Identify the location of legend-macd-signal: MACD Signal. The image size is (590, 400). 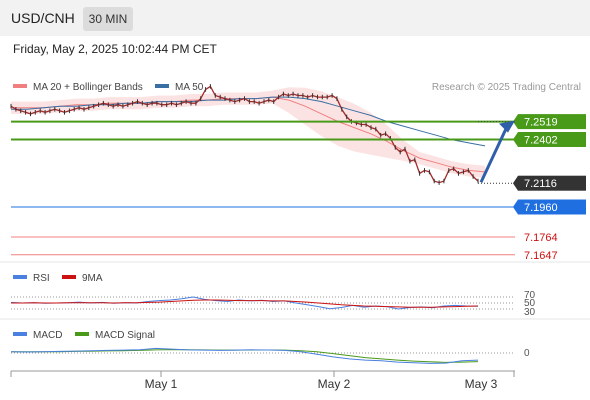
(125, 335).